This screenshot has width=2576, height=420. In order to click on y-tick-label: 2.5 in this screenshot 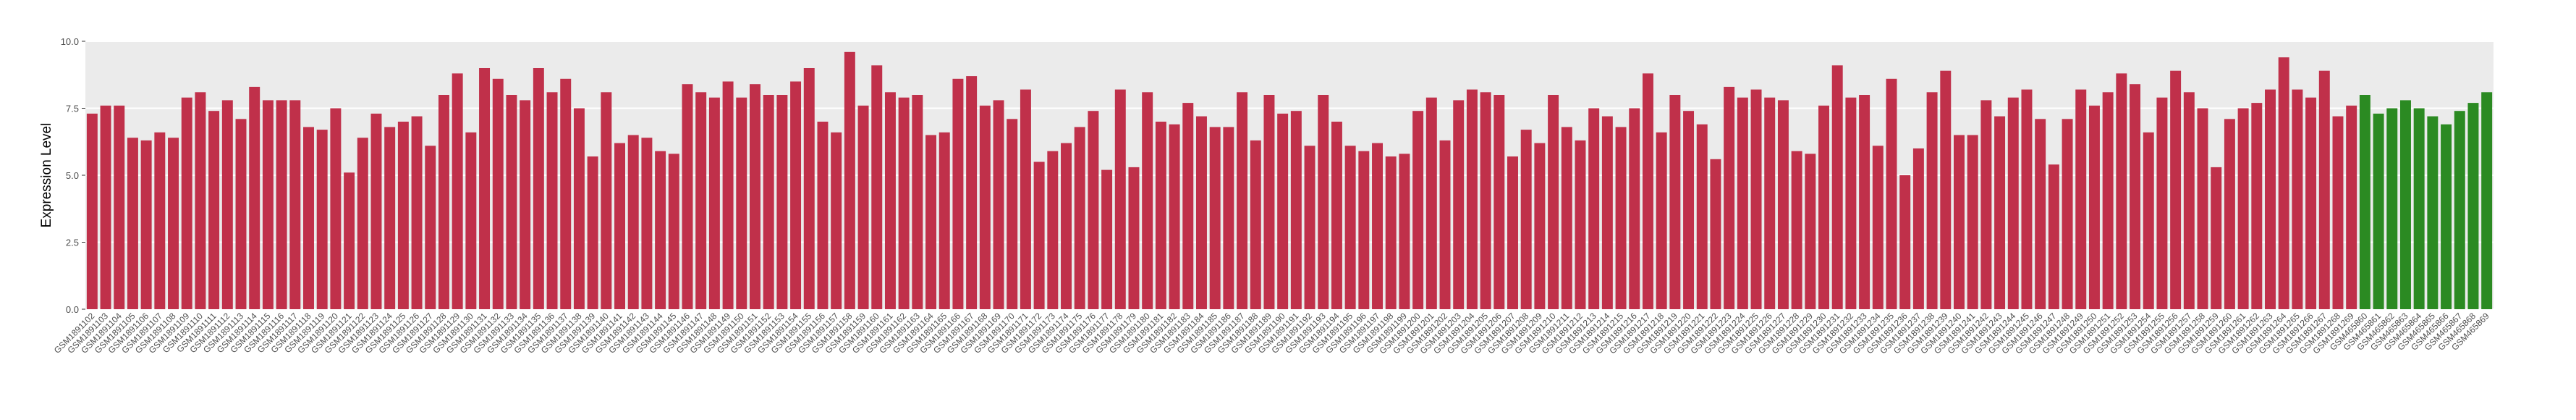, I will do `click(72, 243)`.